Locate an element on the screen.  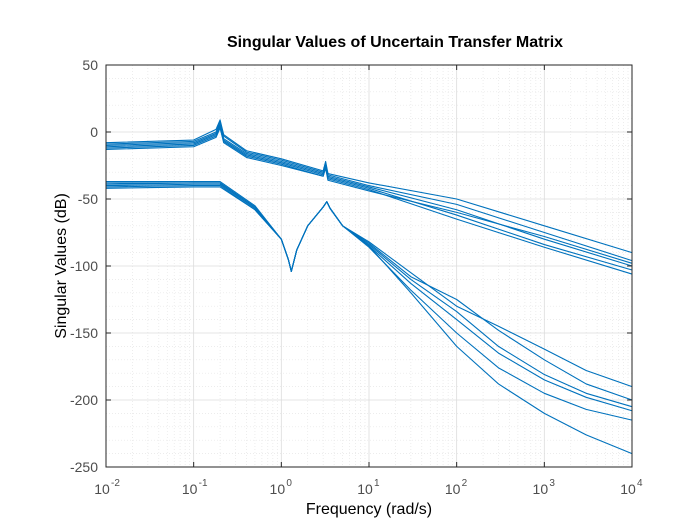
x-tick-exponent: 1 is located at coordinates (377, 483).